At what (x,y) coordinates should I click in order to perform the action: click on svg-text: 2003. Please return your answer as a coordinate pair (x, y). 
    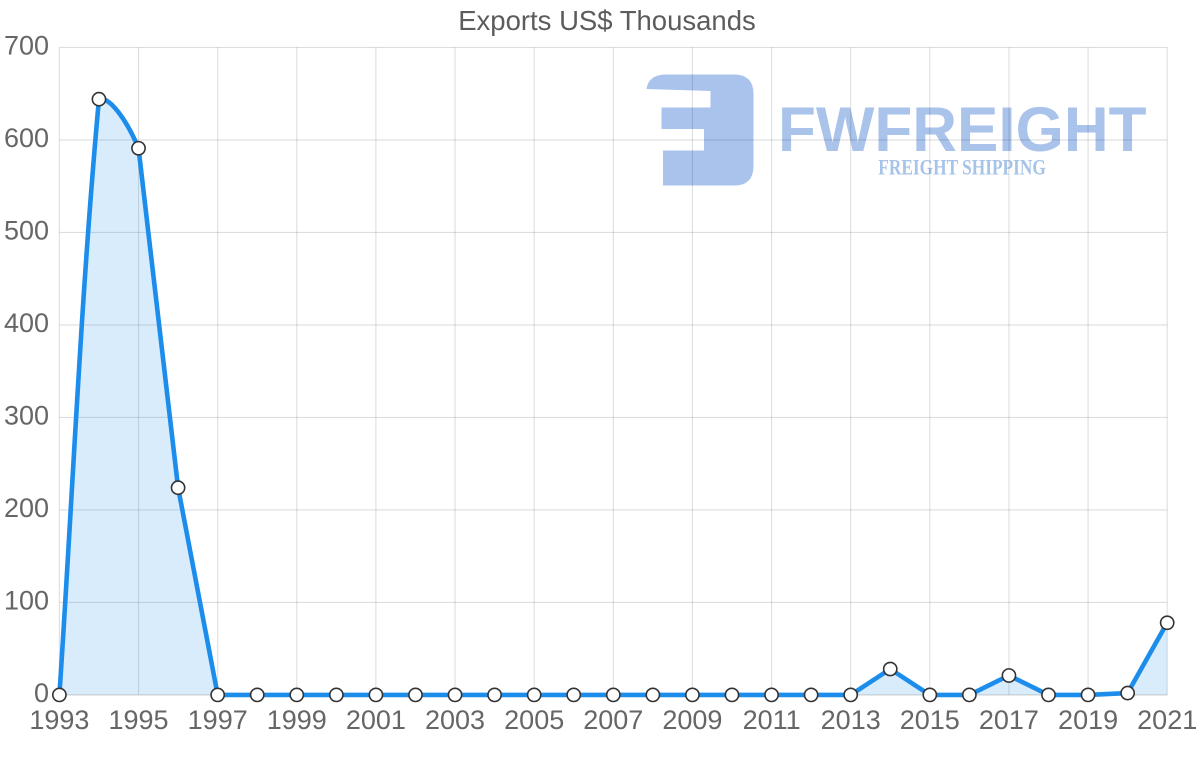
    Looking at the image, I should click on (455, 720).